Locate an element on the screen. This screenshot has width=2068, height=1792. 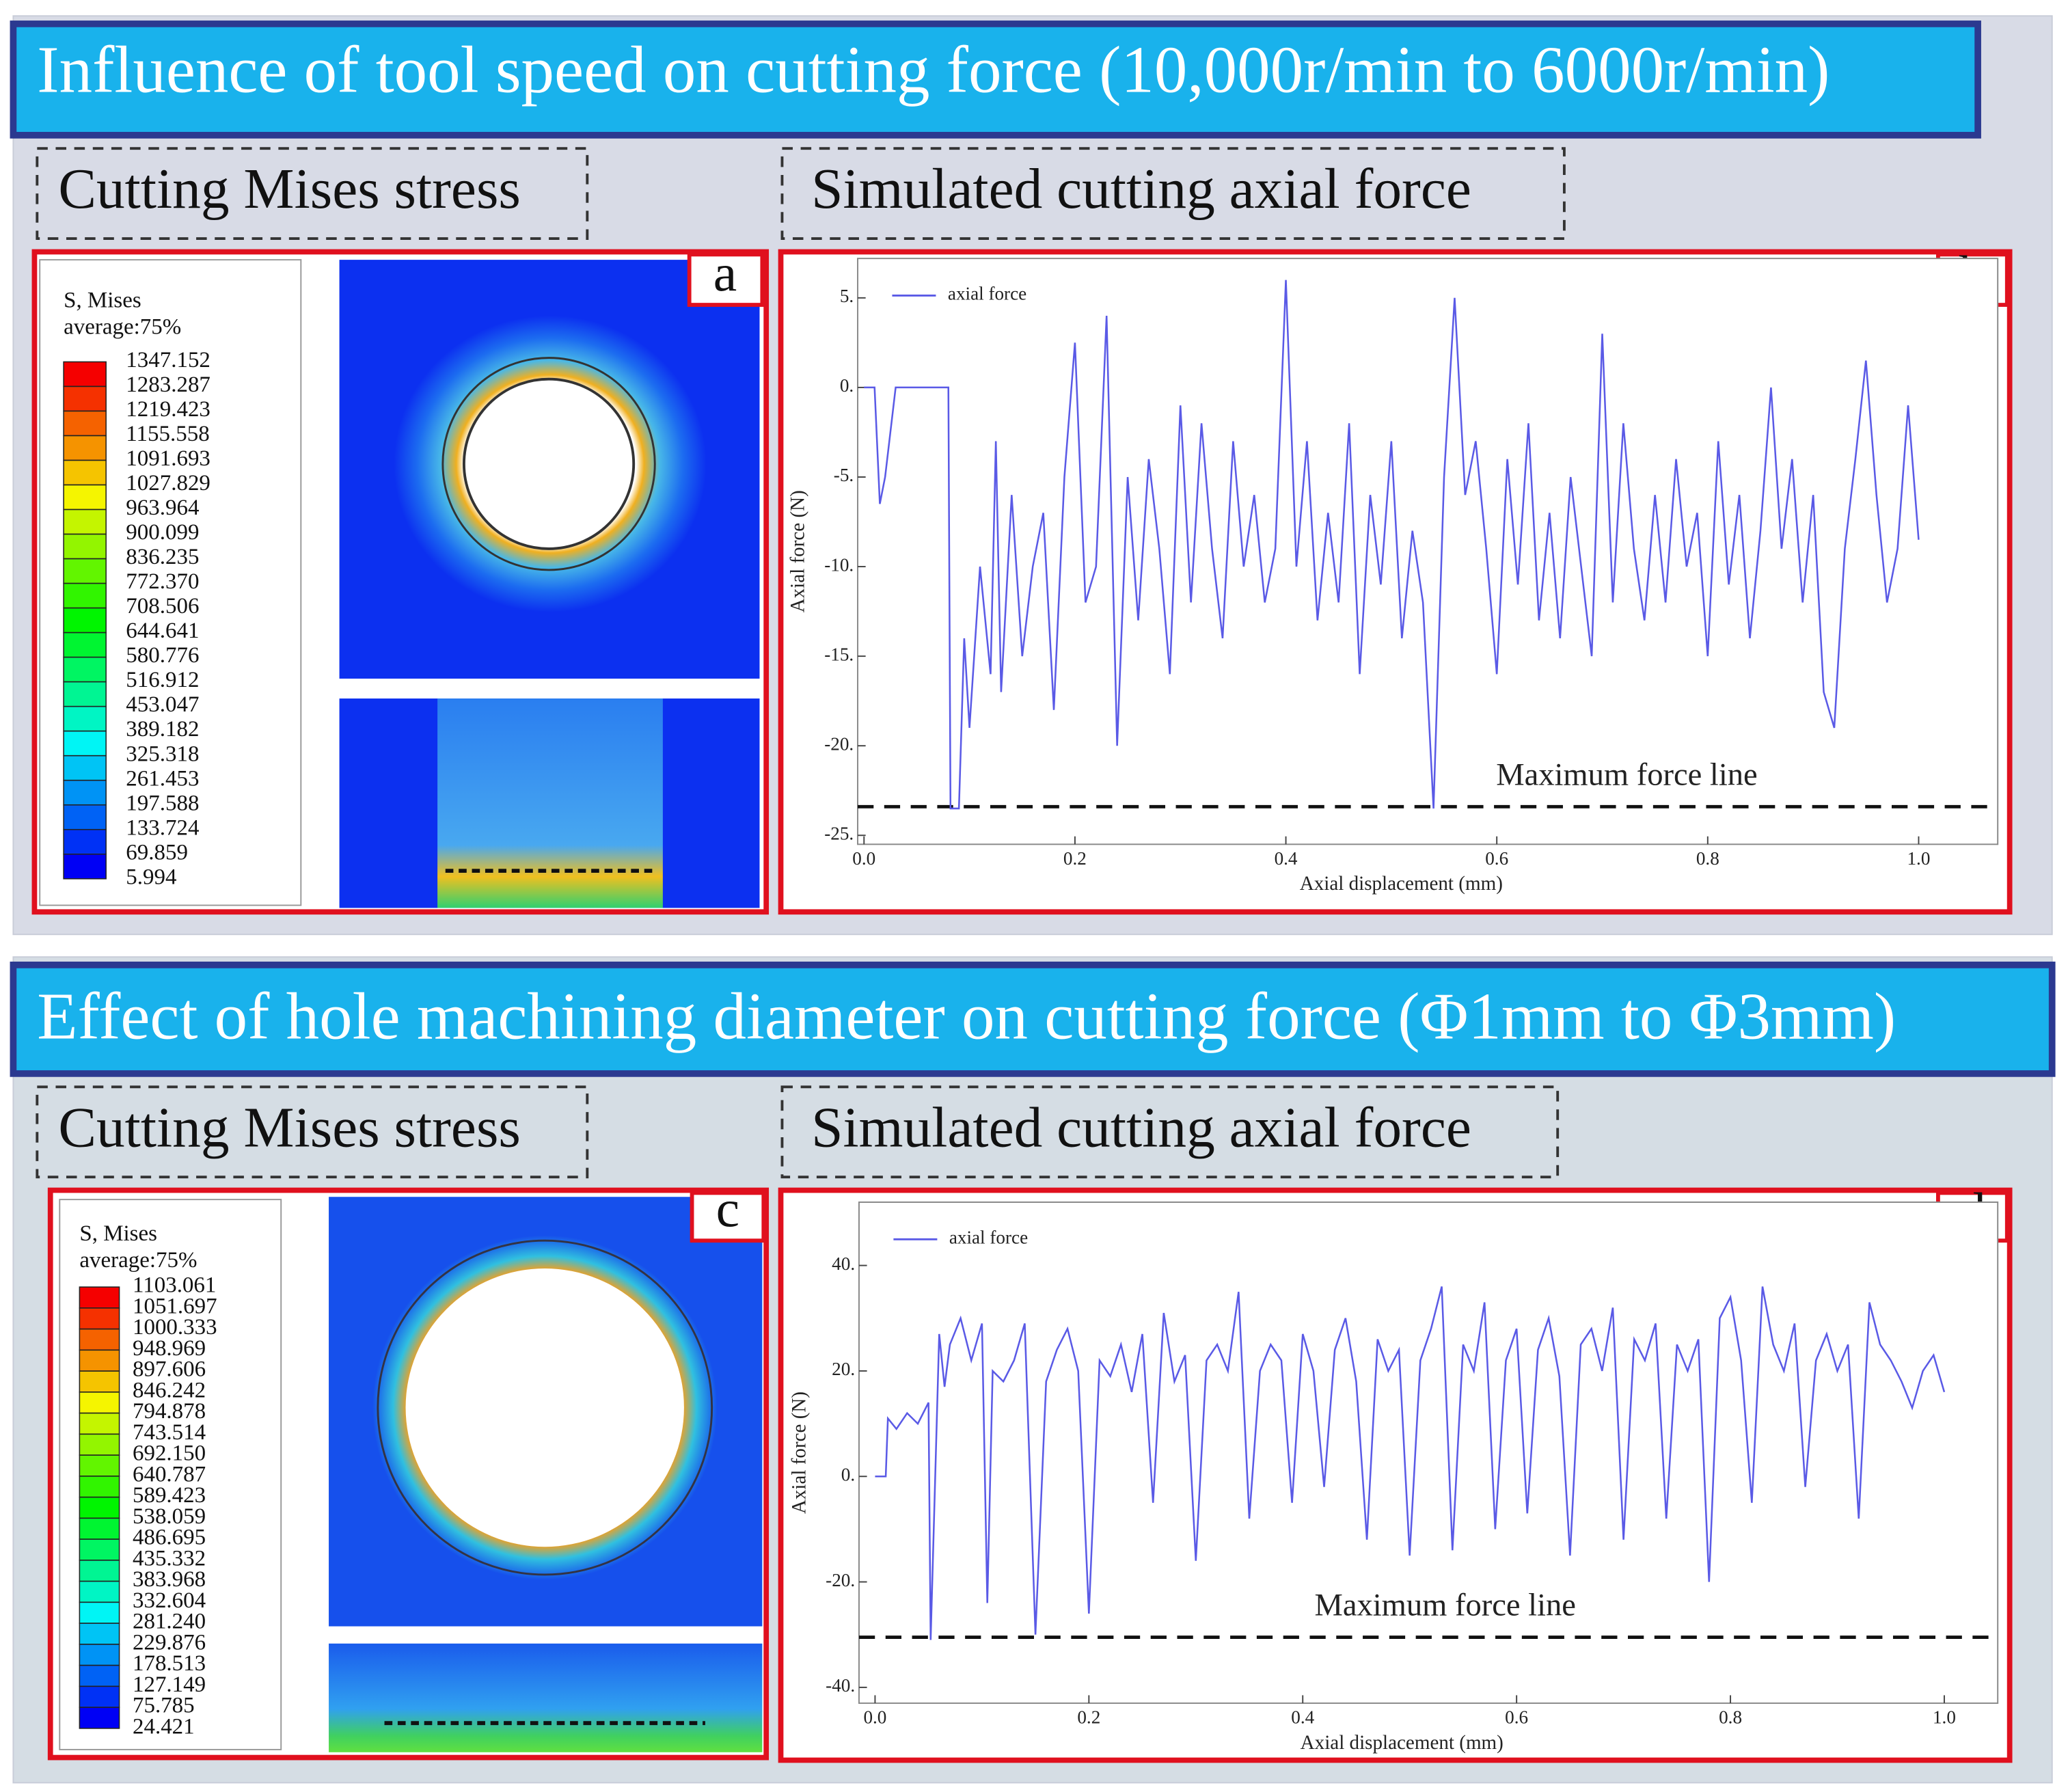
colorbar-label: 897.606 is located at coordinates (169, 1369).